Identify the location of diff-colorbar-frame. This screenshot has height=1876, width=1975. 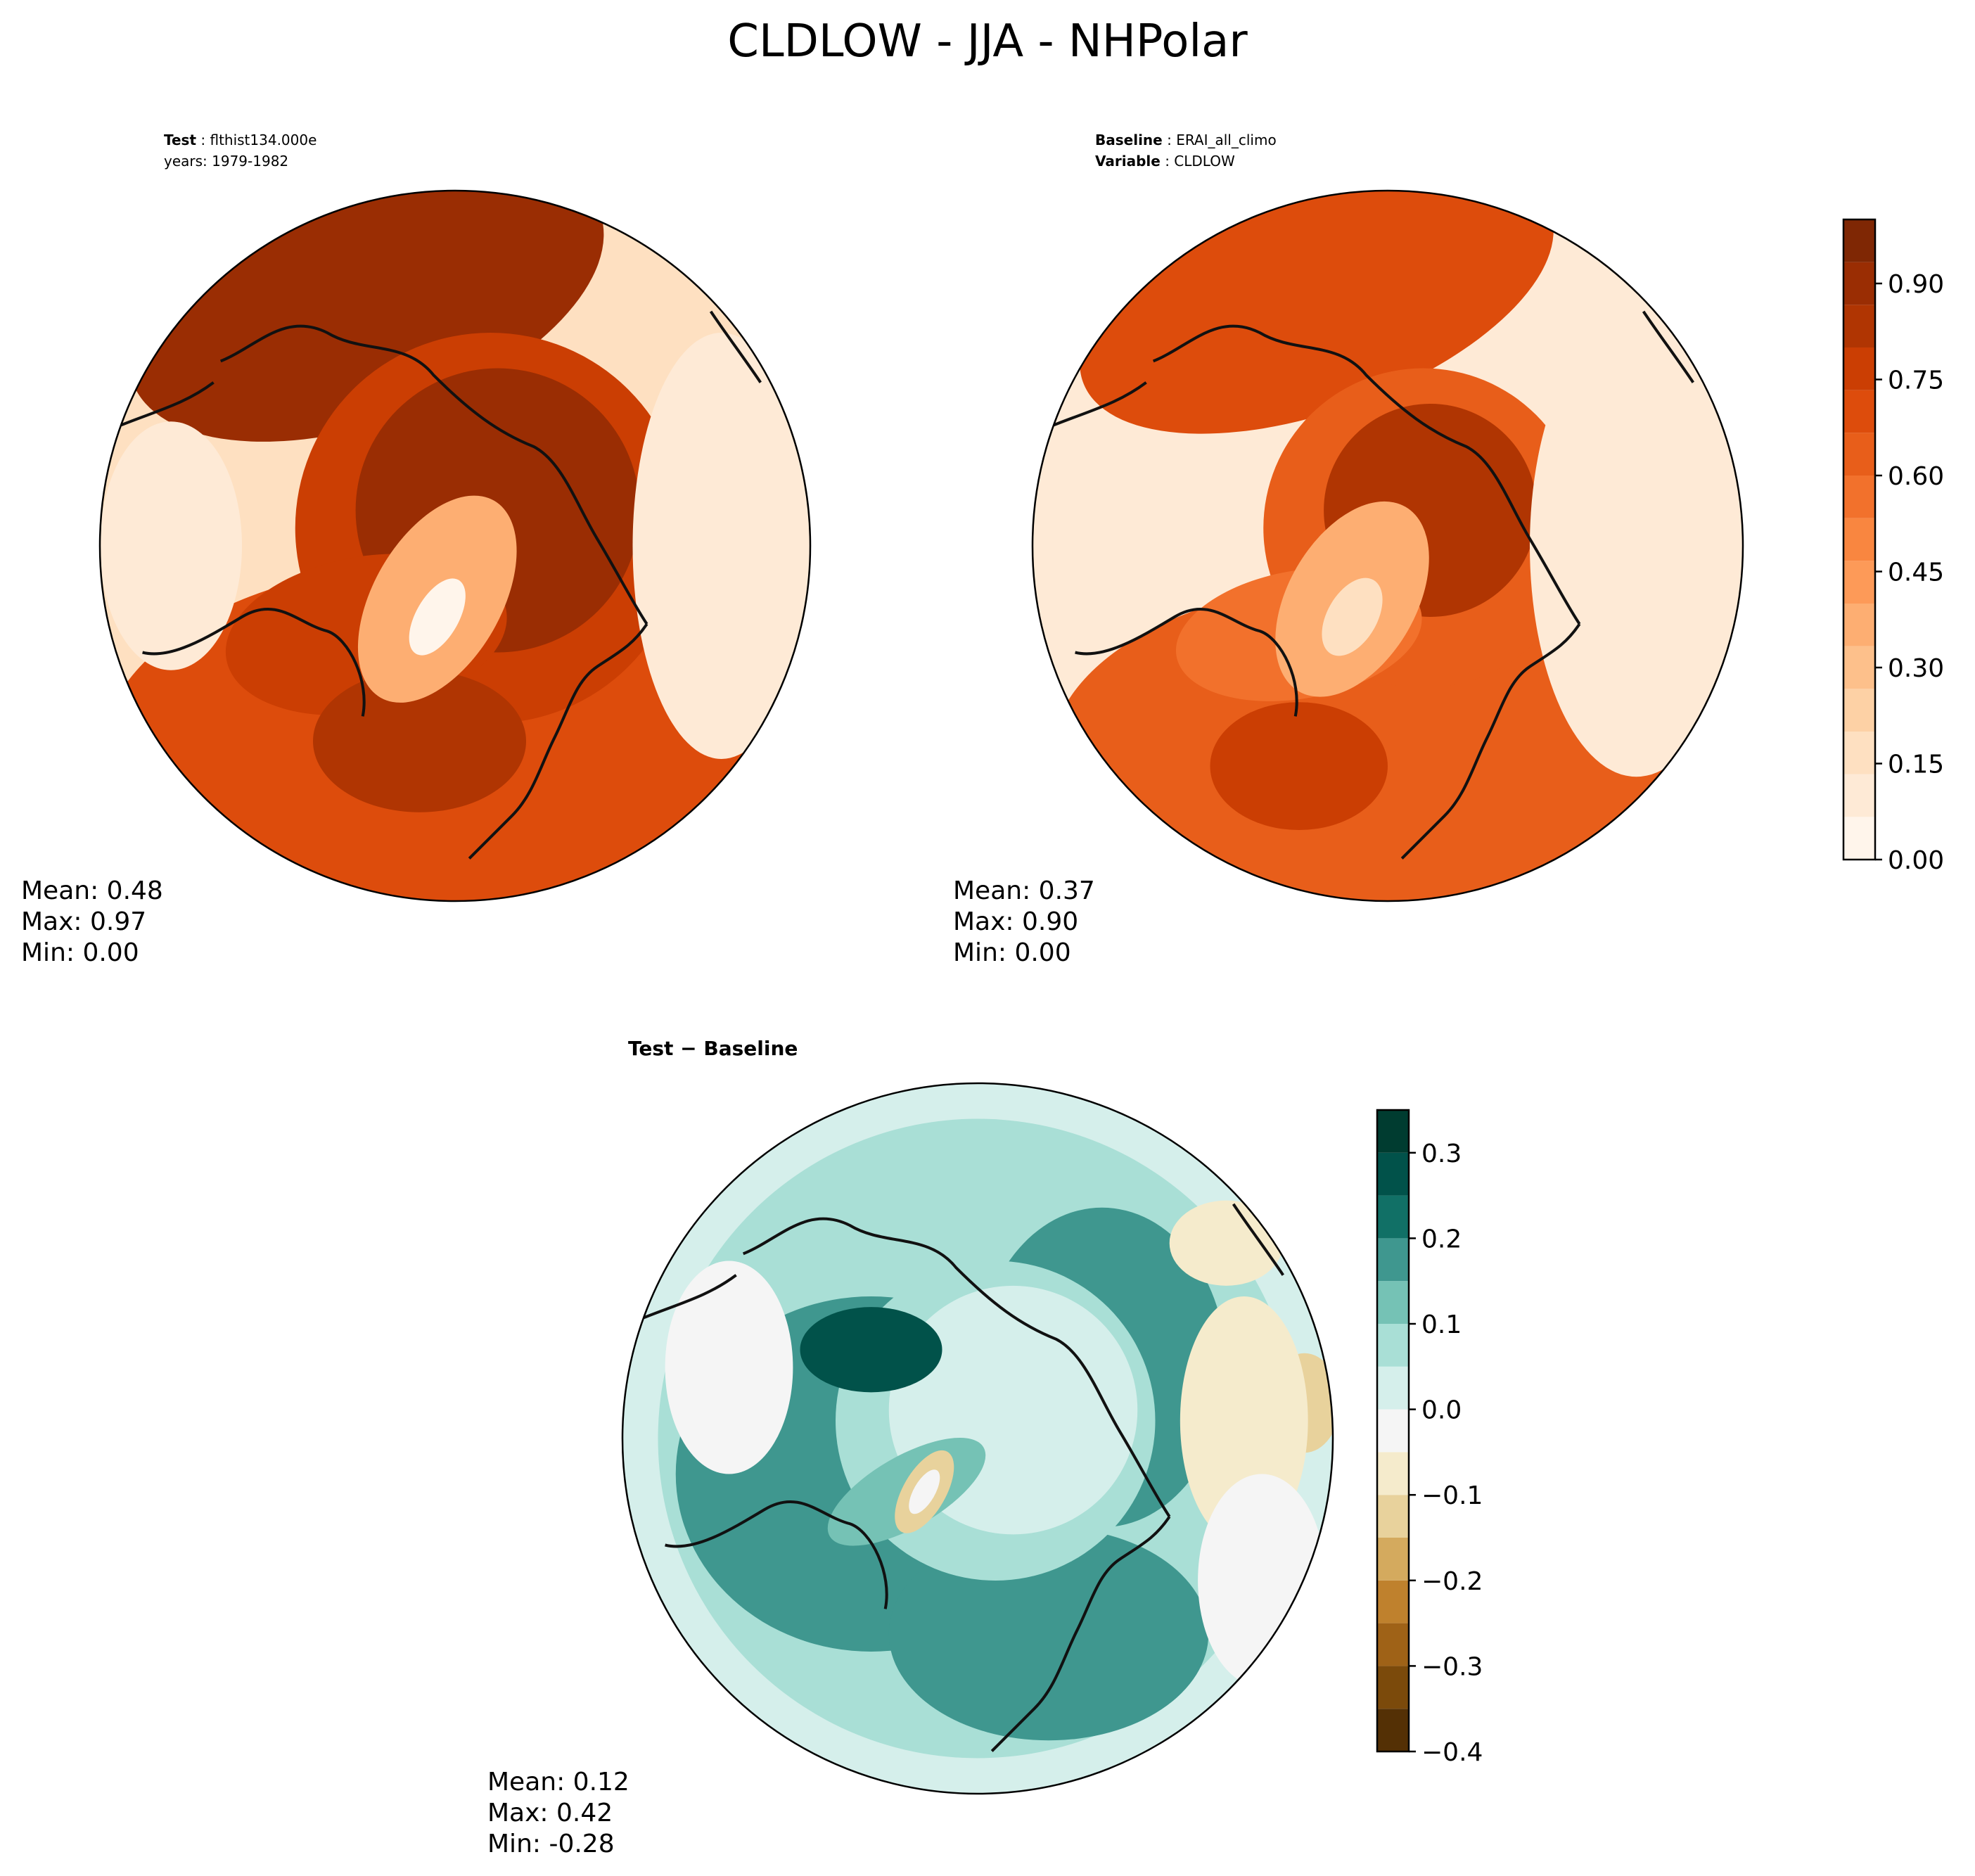
(1393, 1431).